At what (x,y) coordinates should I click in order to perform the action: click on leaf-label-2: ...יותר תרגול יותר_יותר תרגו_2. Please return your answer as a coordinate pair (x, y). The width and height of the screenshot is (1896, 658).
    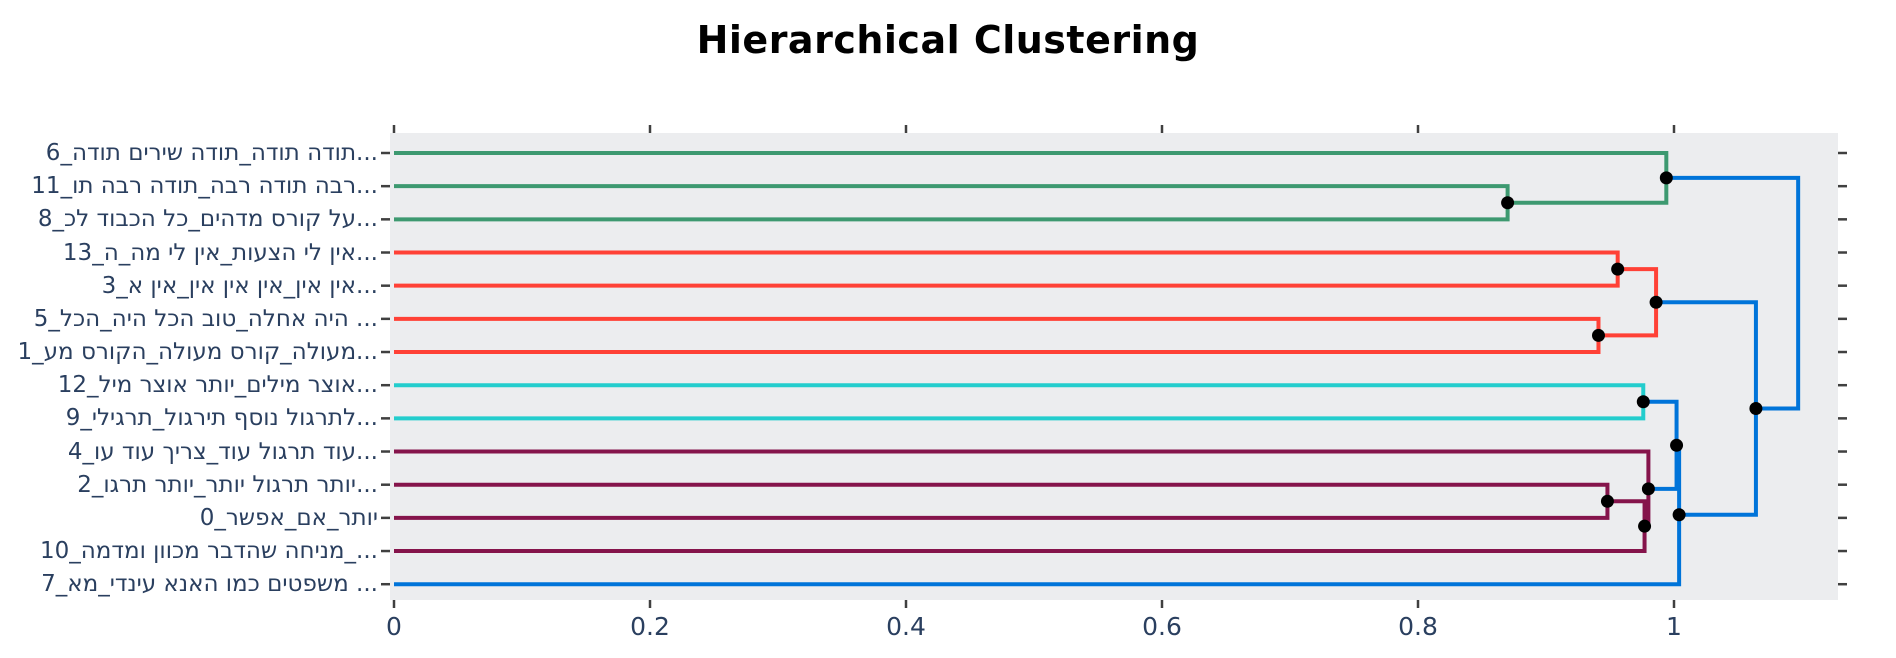
    Looking at the image, I should click on (227, 484).